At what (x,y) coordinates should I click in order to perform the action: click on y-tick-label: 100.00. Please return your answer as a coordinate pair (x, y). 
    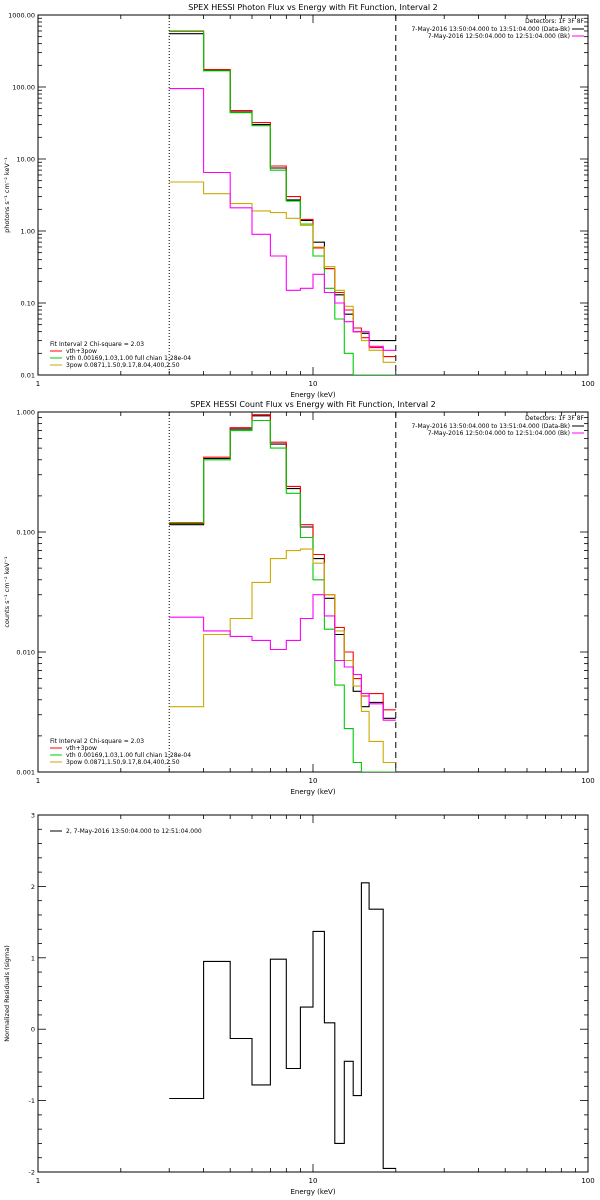
    Looking at the image, I should click on (23, 88).